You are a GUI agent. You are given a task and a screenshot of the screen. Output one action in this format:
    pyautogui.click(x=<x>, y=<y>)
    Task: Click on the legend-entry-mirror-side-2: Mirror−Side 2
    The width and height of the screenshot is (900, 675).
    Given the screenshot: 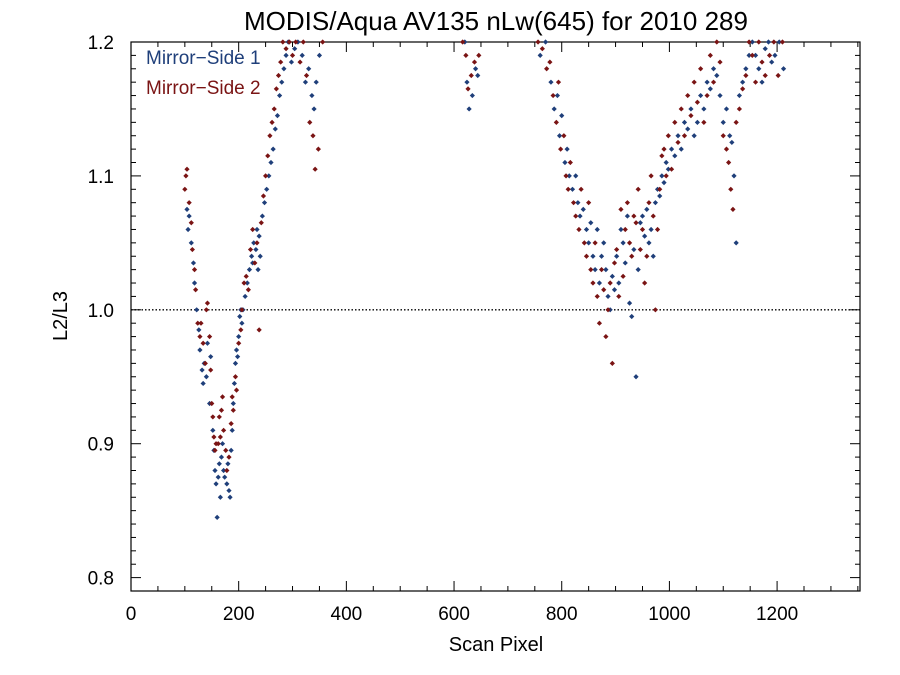 What is the action you would take?
    pyautogui.click(x=203, y=88)
    